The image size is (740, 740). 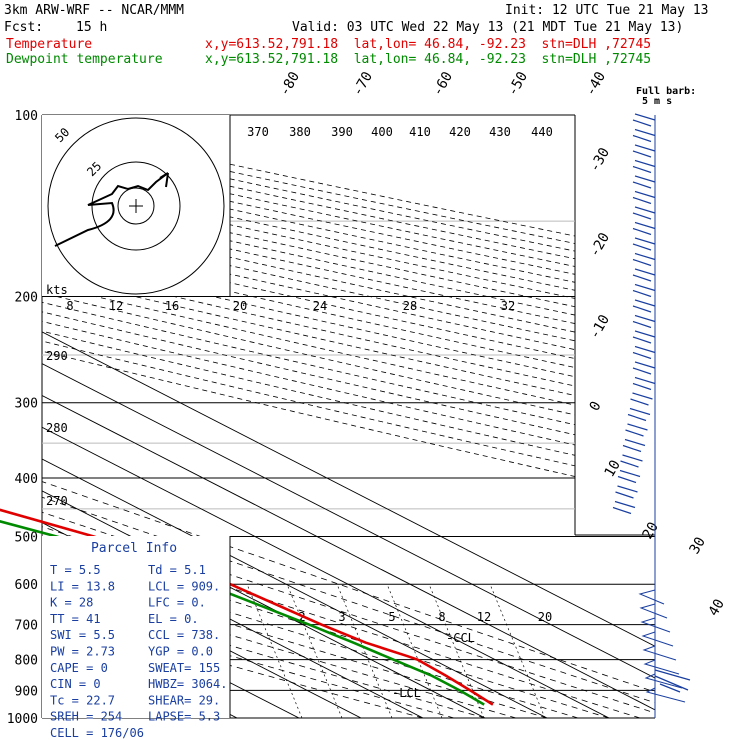 What do you see at coordinates (433, 665) in the screenshot?
I see `annotations: -CCL -LCL` at bounding box center [433, 665].